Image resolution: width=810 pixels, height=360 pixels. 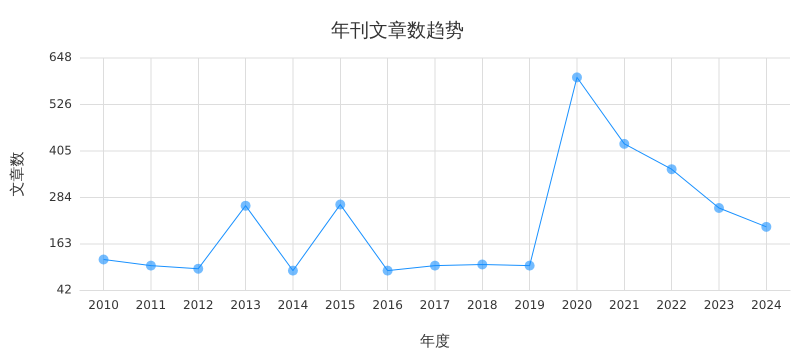 I want to click on y-tick-label: 648, so click(x=60, y=57).